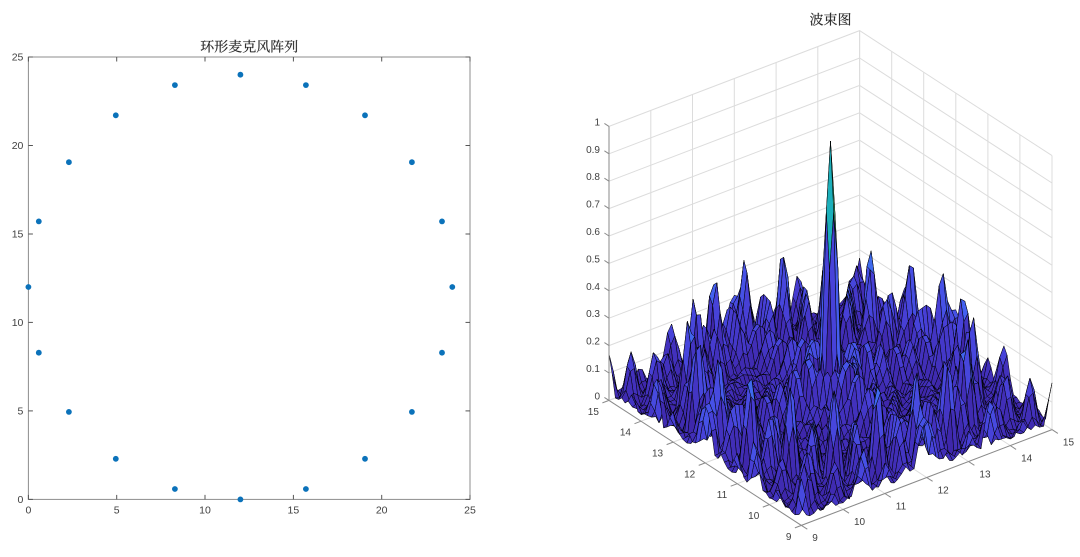 This screenshot has width=1080, height=557. I want to click on svg-text: 0.3, so click(593, 314).